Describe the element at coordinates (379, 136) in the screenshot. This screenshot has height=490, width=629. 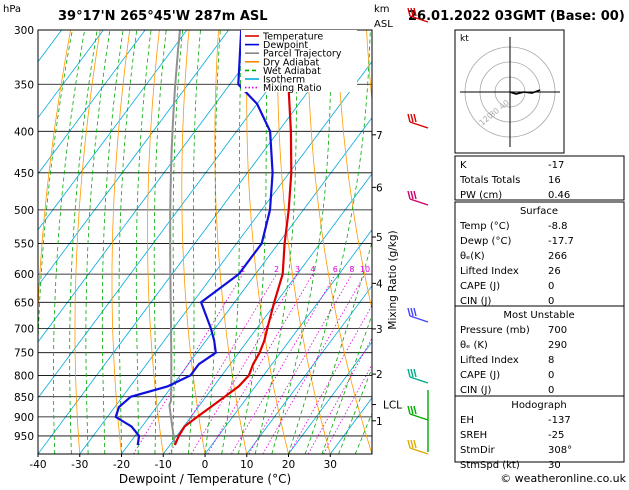
I see `altitude-tick-label: 7` at that location.